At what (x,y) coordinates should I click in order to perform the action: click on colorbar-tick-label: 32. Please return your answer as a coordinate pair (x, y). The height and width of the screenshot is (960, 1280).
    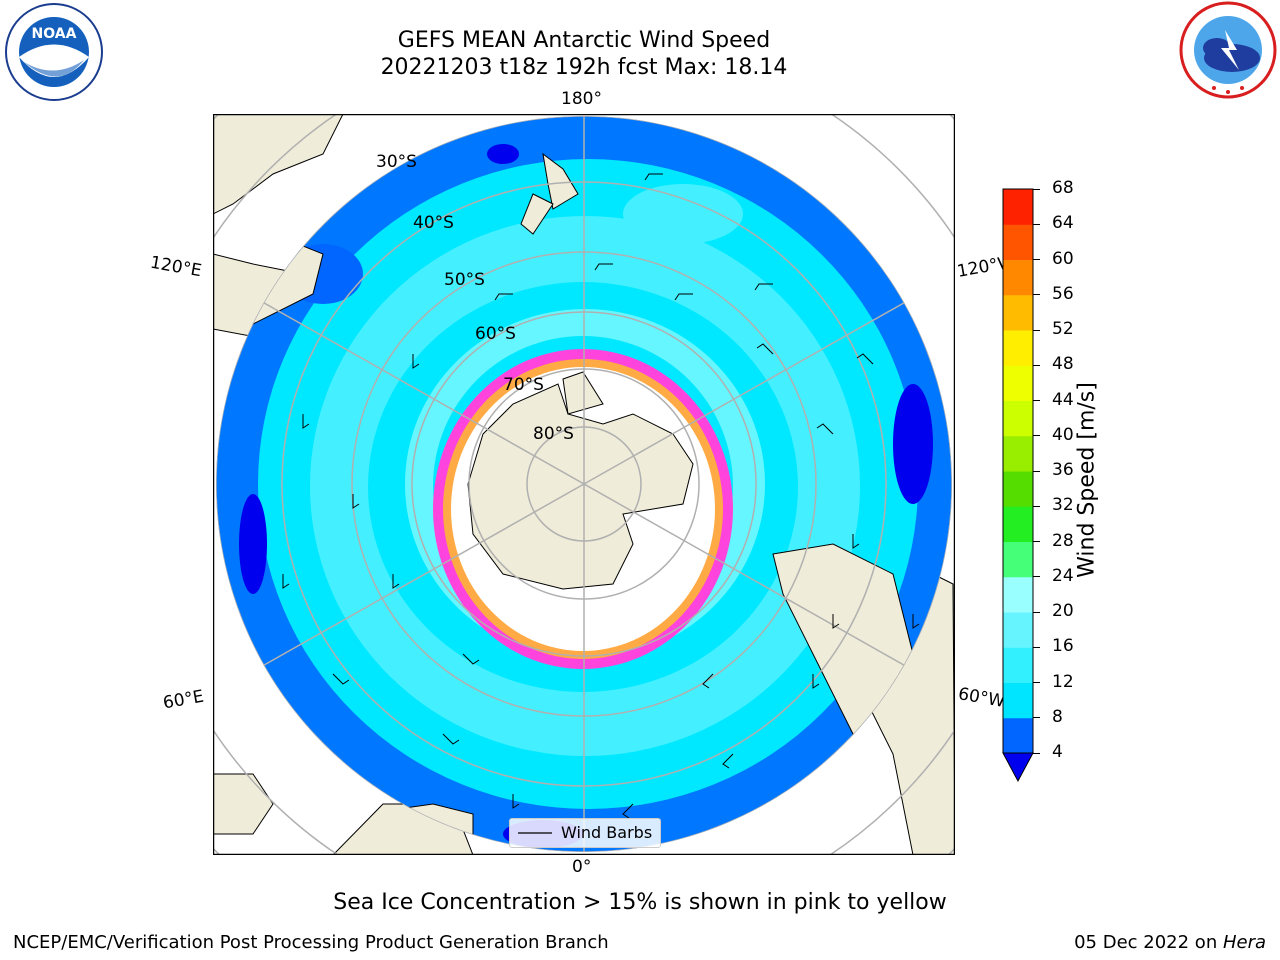
    Looking at the image, I should click on (1063, 505).